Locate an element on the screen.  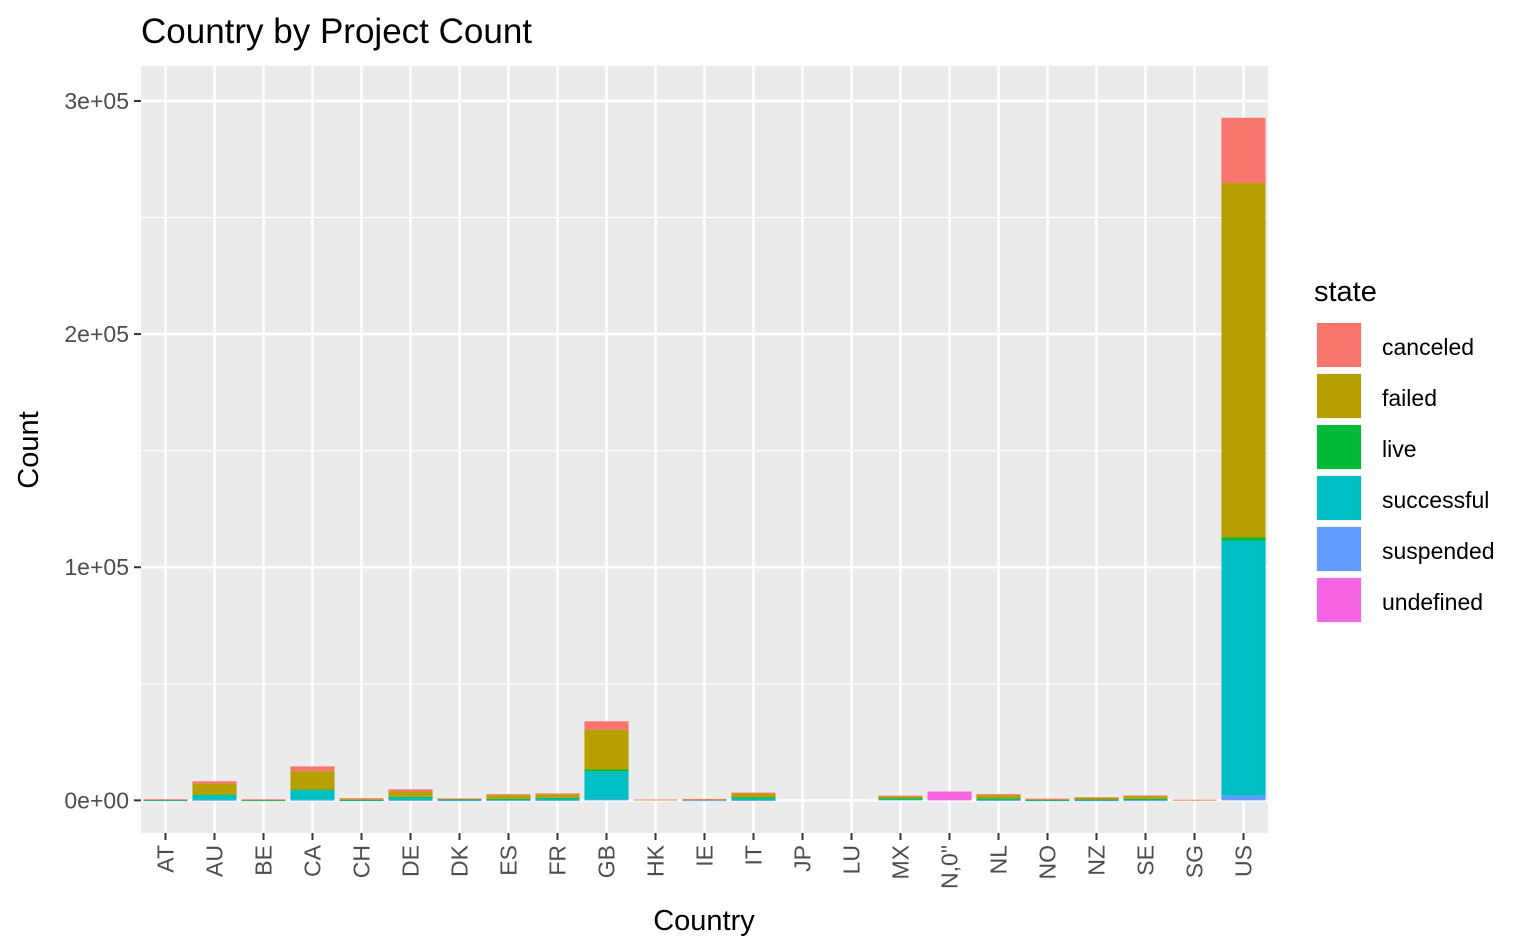
x-tick-label: DK is located at coordinates (460, 860).